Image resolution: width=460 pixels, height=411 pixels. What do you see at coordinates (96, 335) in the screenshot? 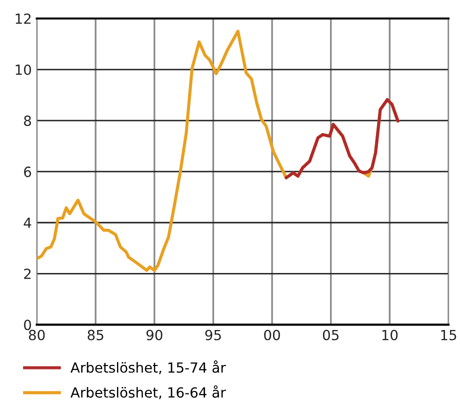
I see `x-tick-label: 85` at bounding box center [96, 335].